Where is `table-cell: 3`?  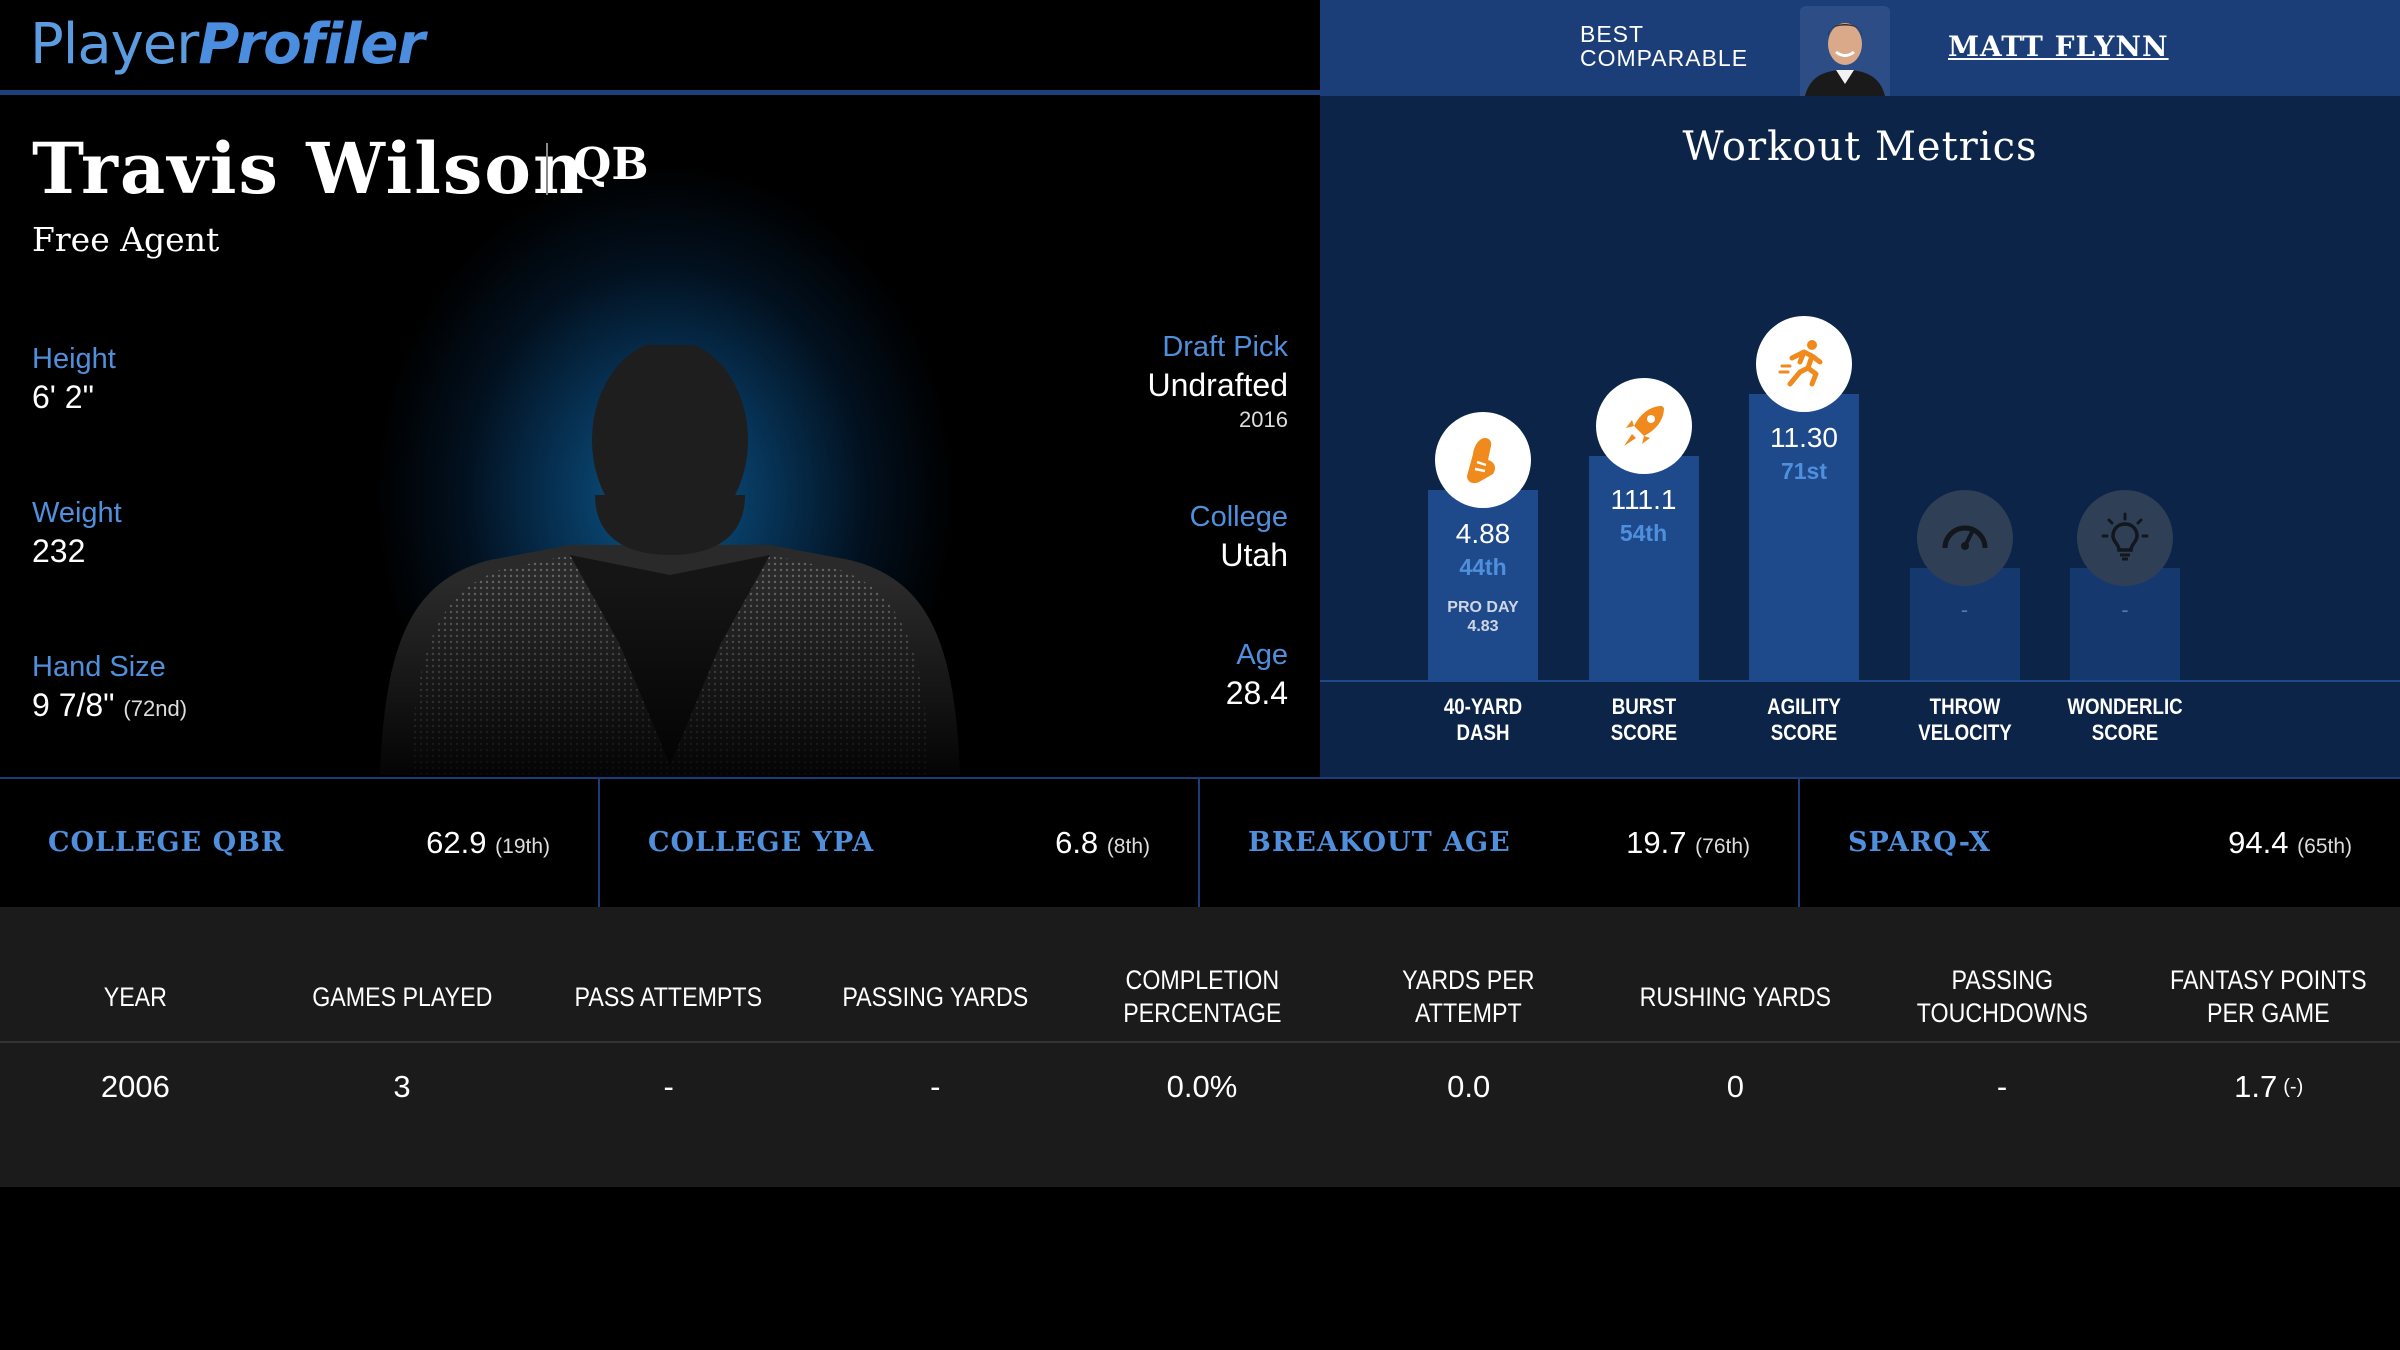
table-cell: 3 is located at coordinates (402, 1087).